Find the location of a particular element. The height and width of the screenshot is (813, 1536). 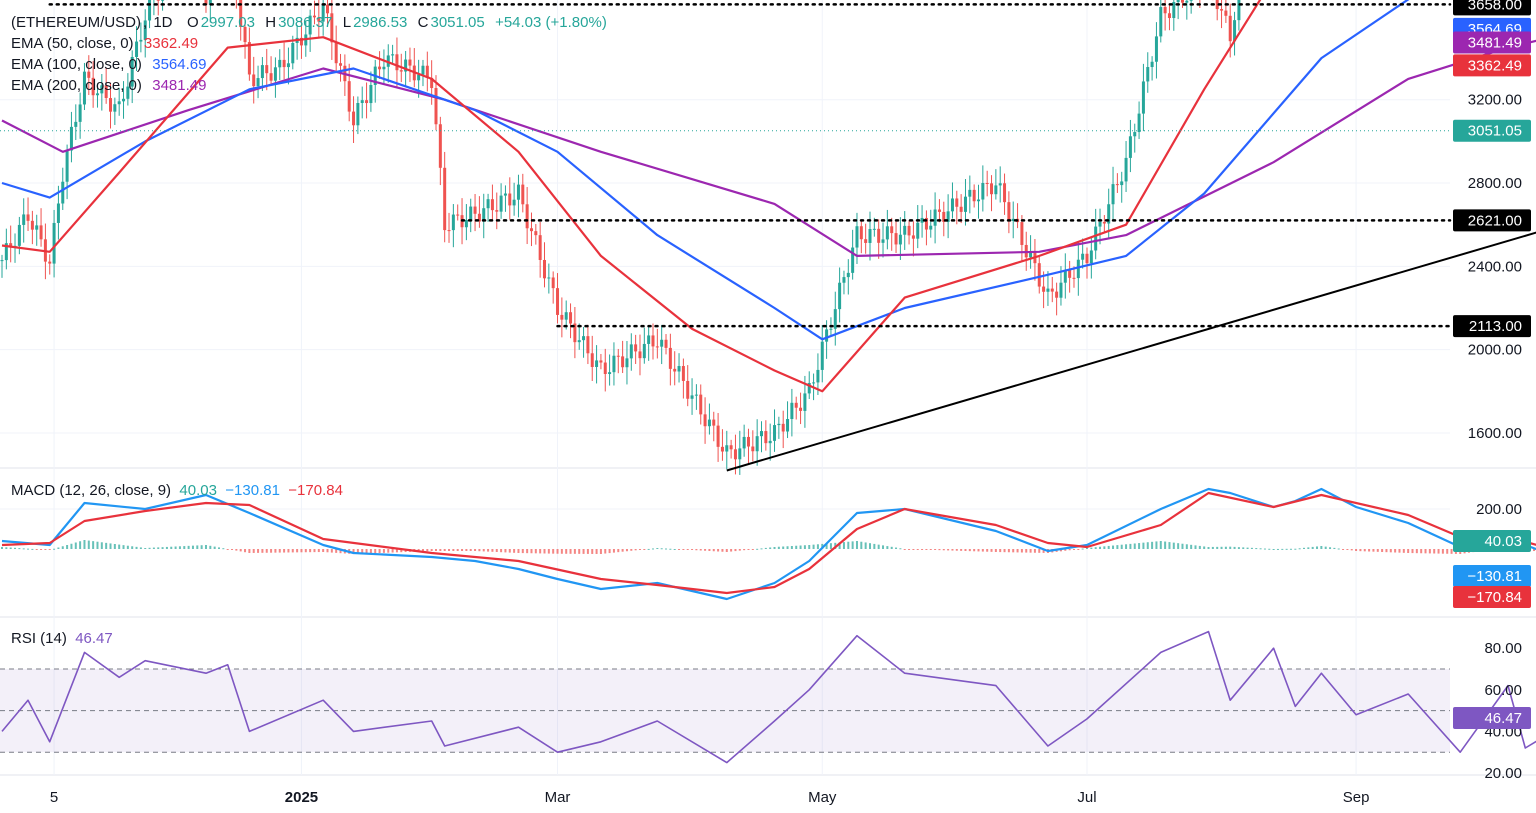

ema200-tag: 3481.49 is located at coordinates (1492, 42).